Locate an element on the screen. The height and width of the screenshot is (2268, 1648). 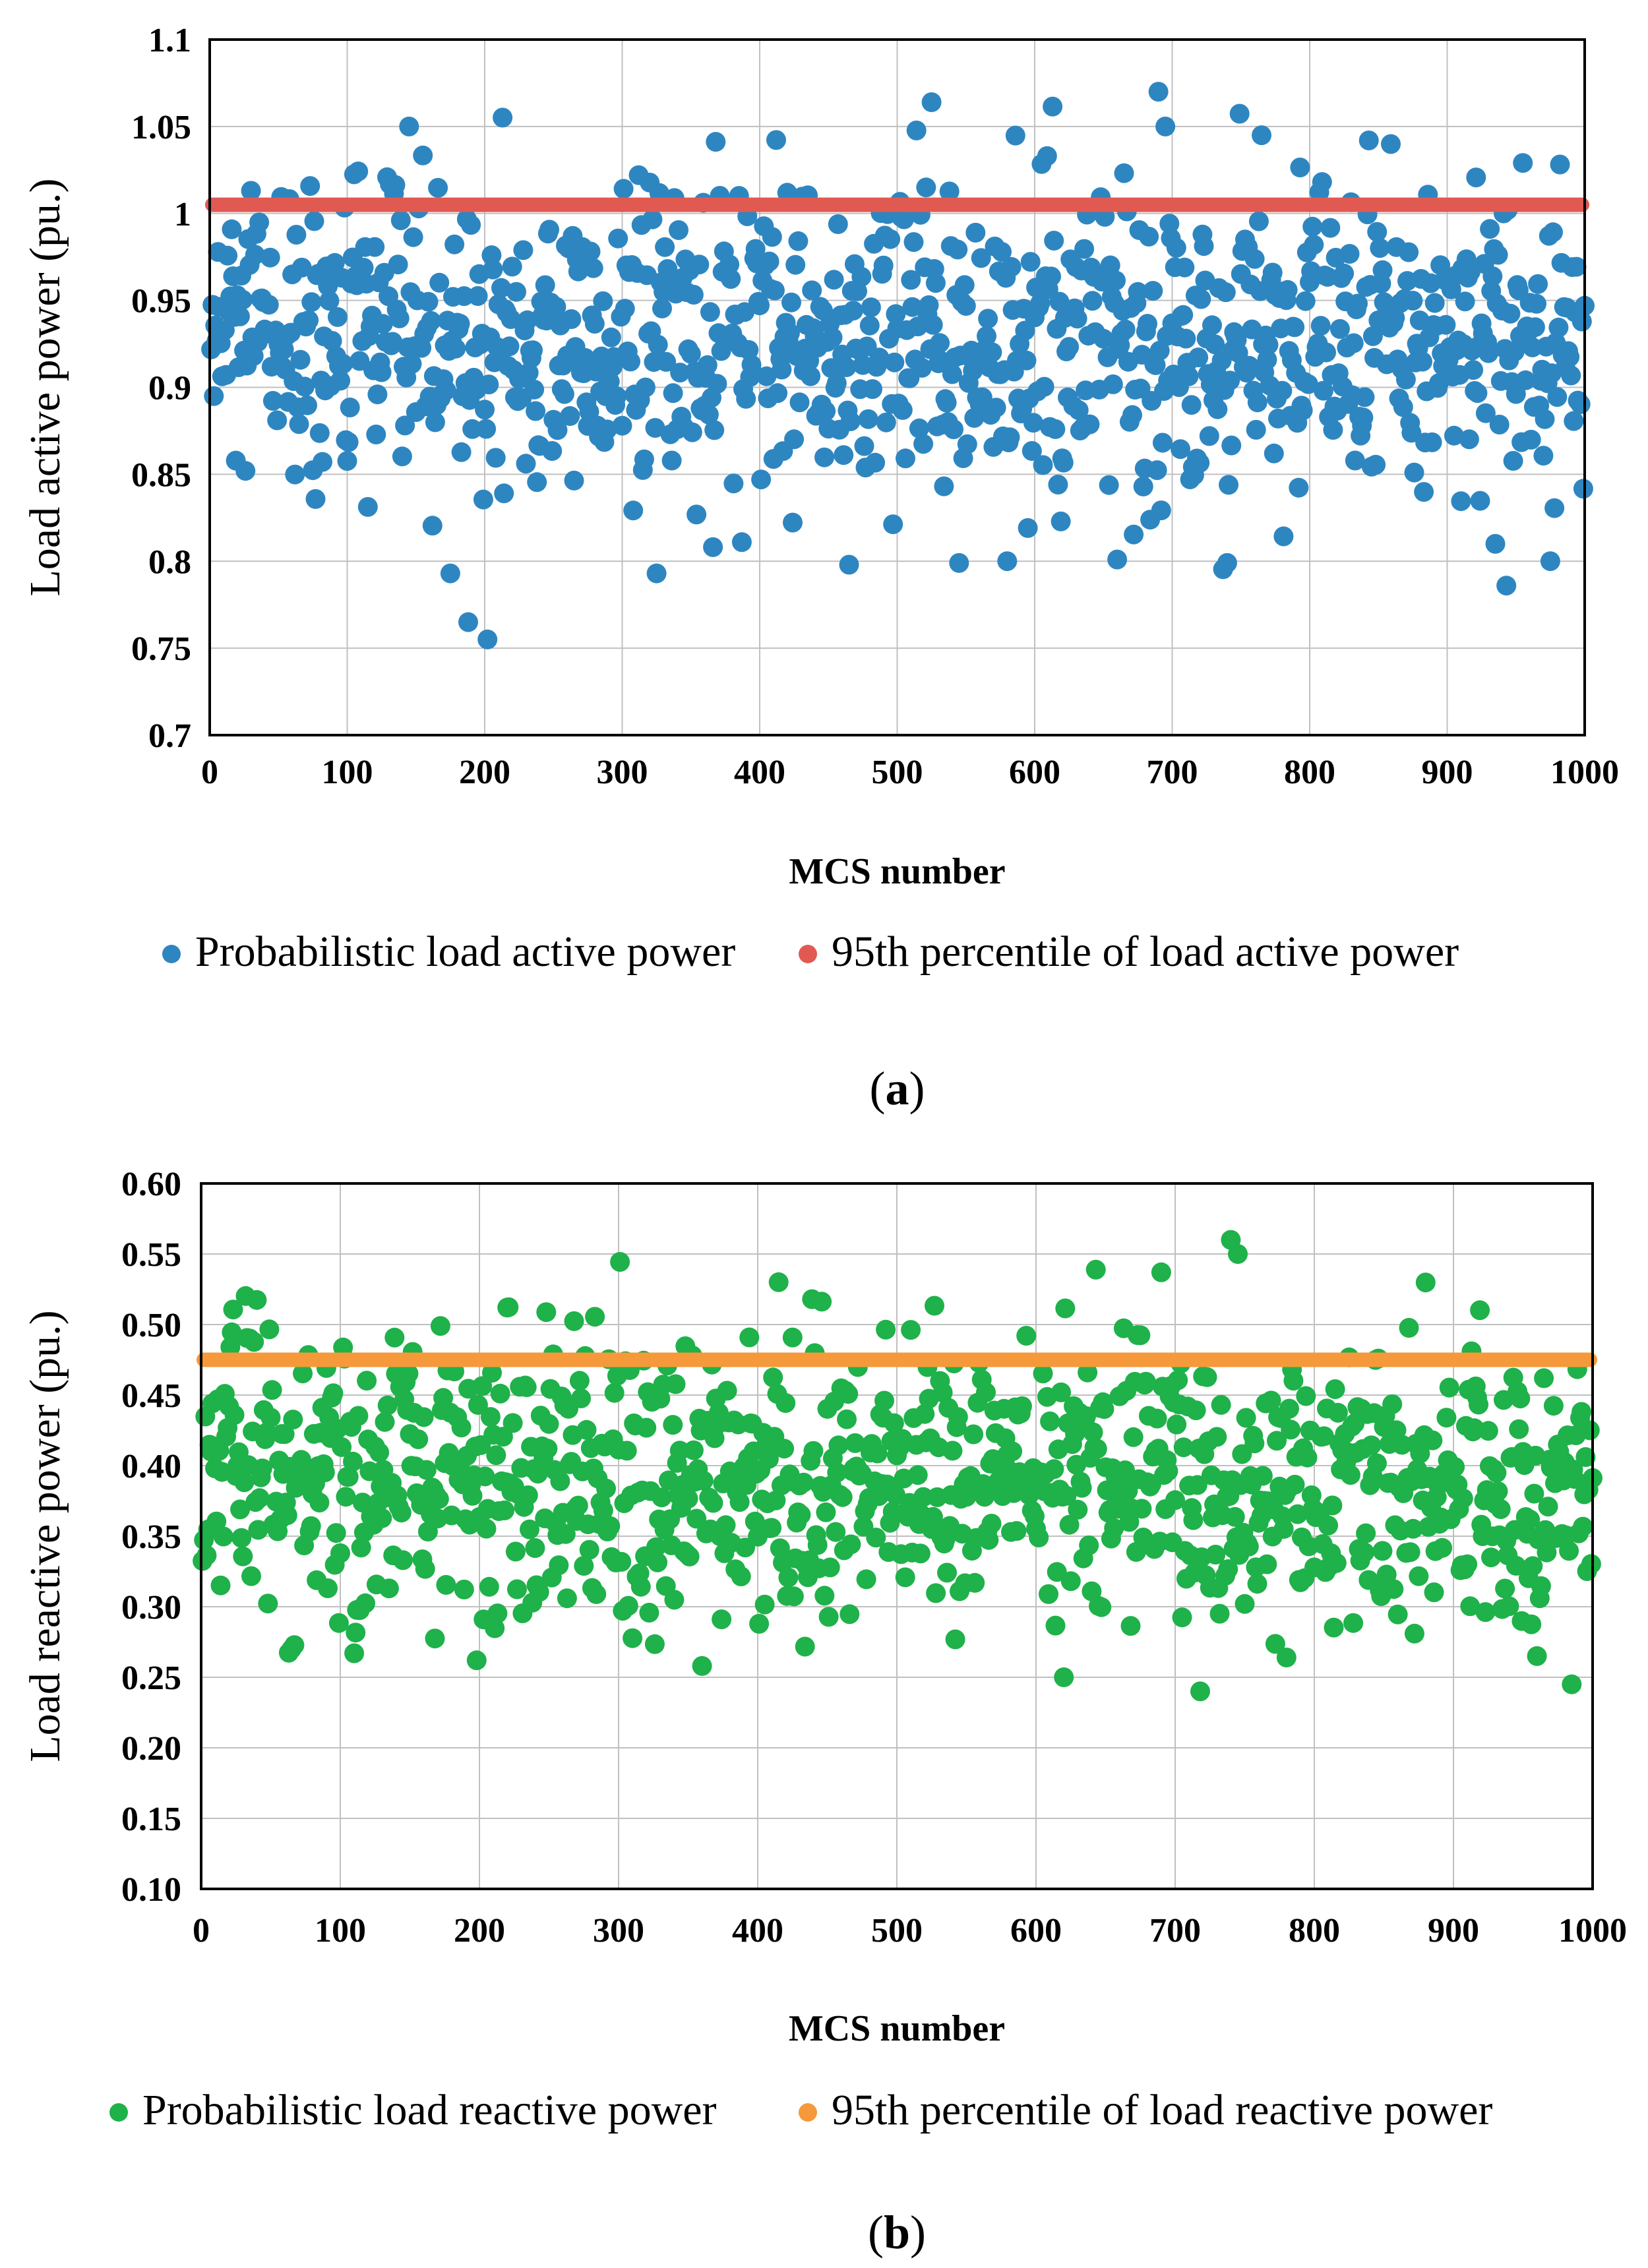
y-tick-label: 0.95 is located at coordinates (161, 301).